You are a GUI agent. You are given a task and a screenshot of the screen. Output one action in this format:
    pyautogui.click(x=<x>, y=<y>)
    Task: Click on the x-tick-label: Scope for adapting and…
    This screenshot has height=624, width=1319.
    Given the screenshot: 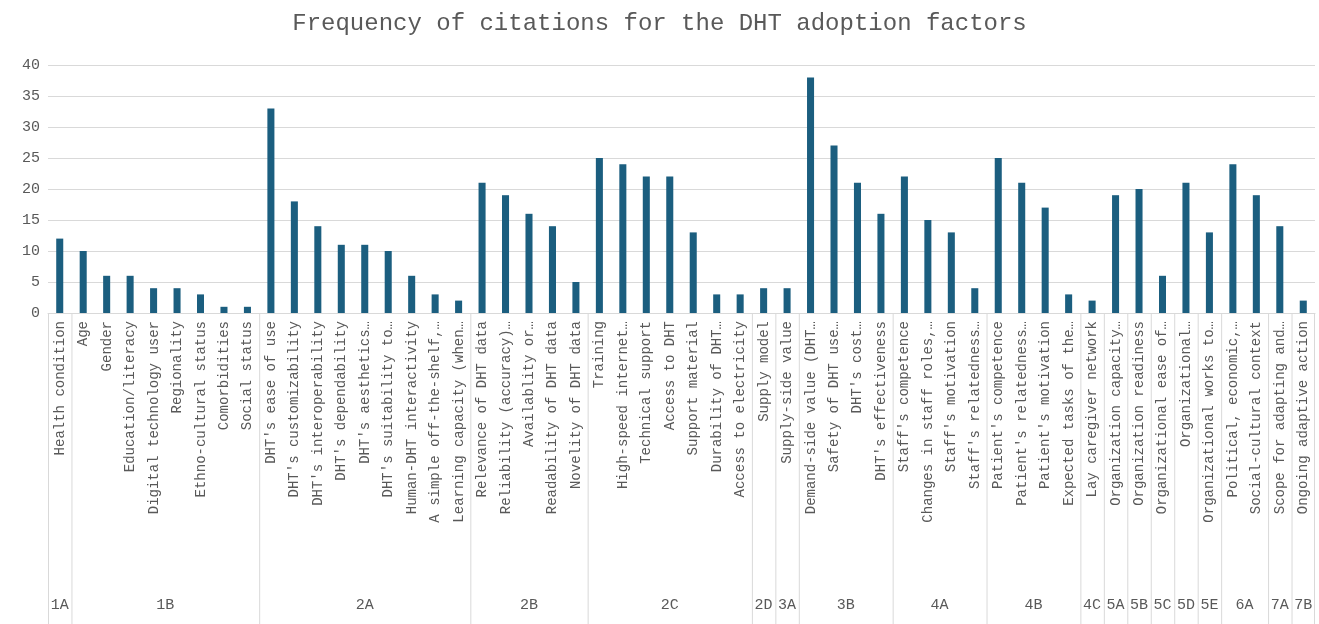 What is the action you would take?
    pyautogui.click(x=1279, y=418)
    